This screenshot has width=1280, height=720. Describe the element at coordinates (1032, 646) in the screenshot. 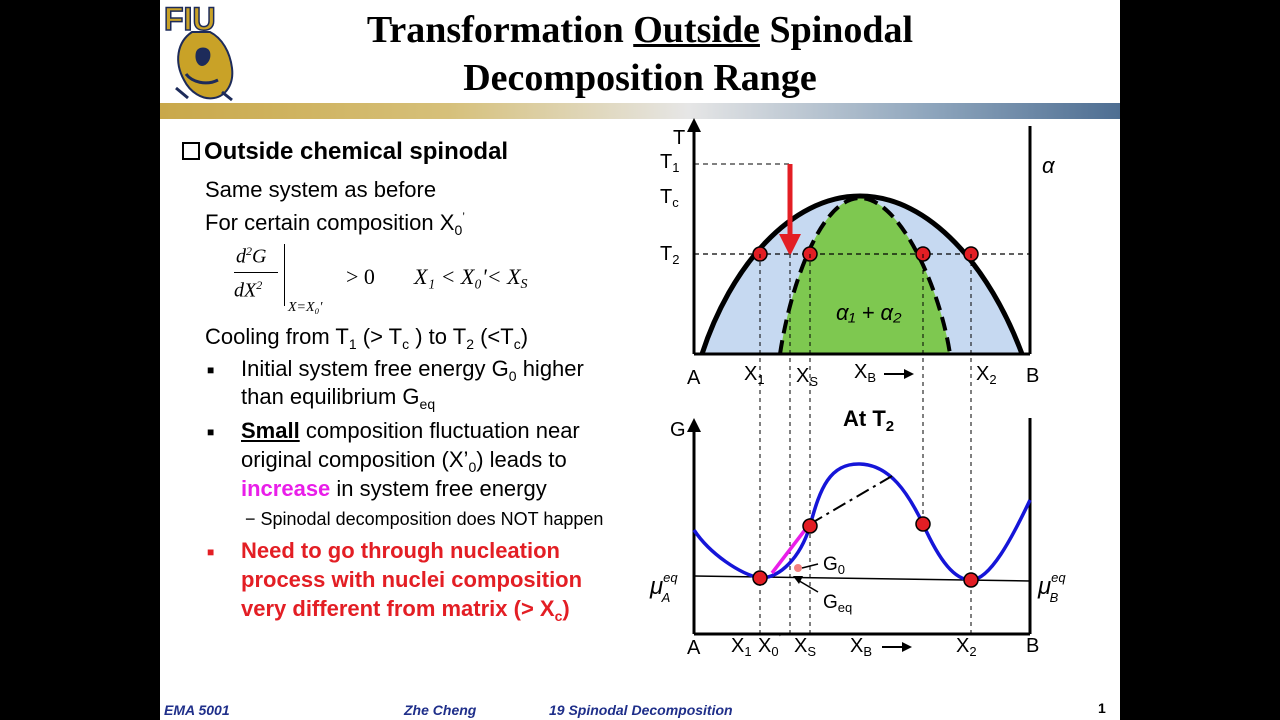

I see `g-b-label: B` at that location.